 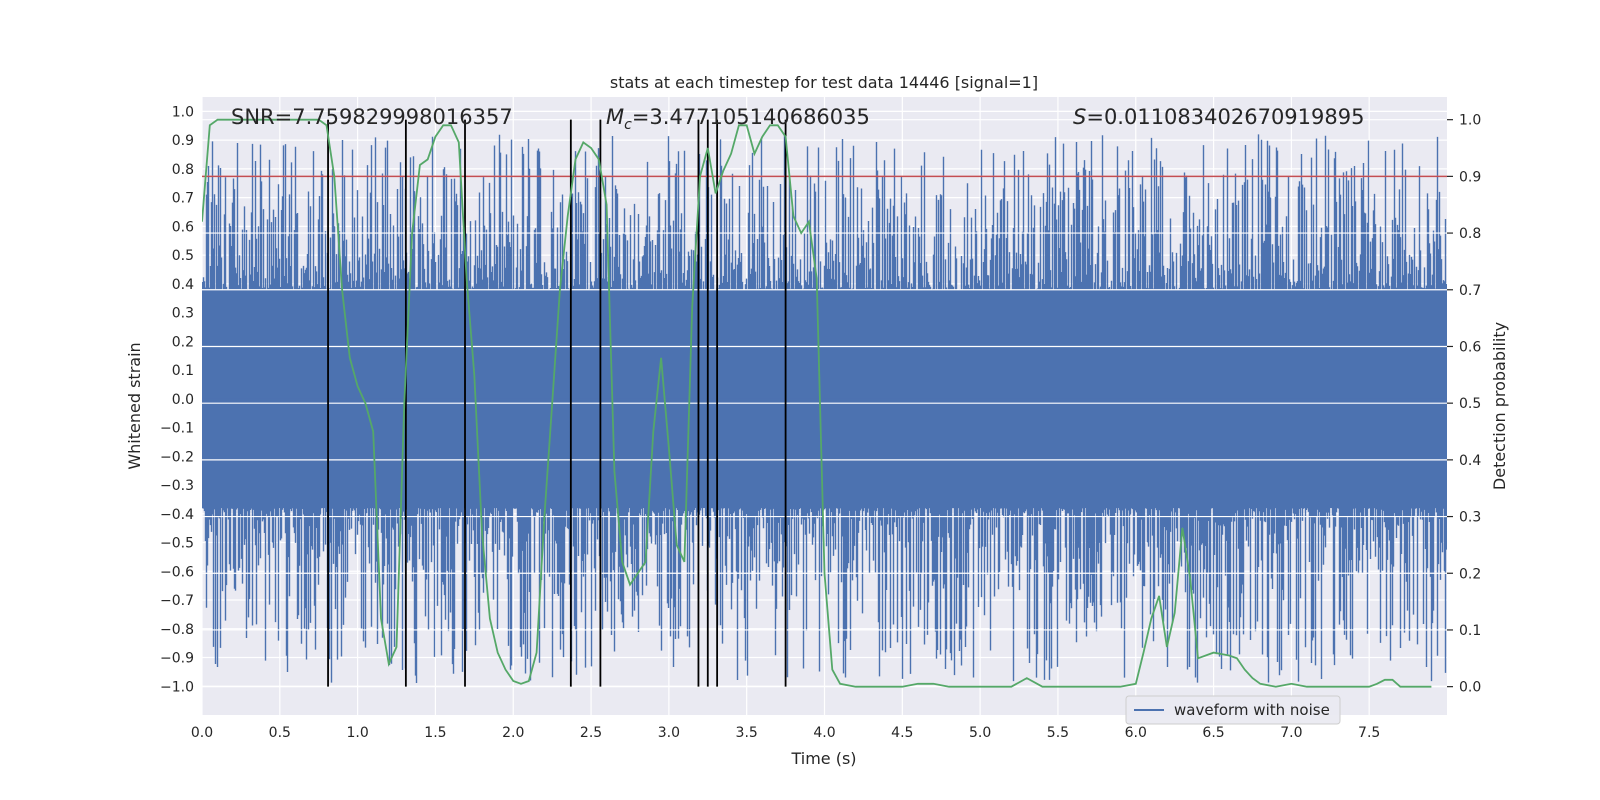 I want to click on x-tick-label: 0.5, so click(x=280, y=733).